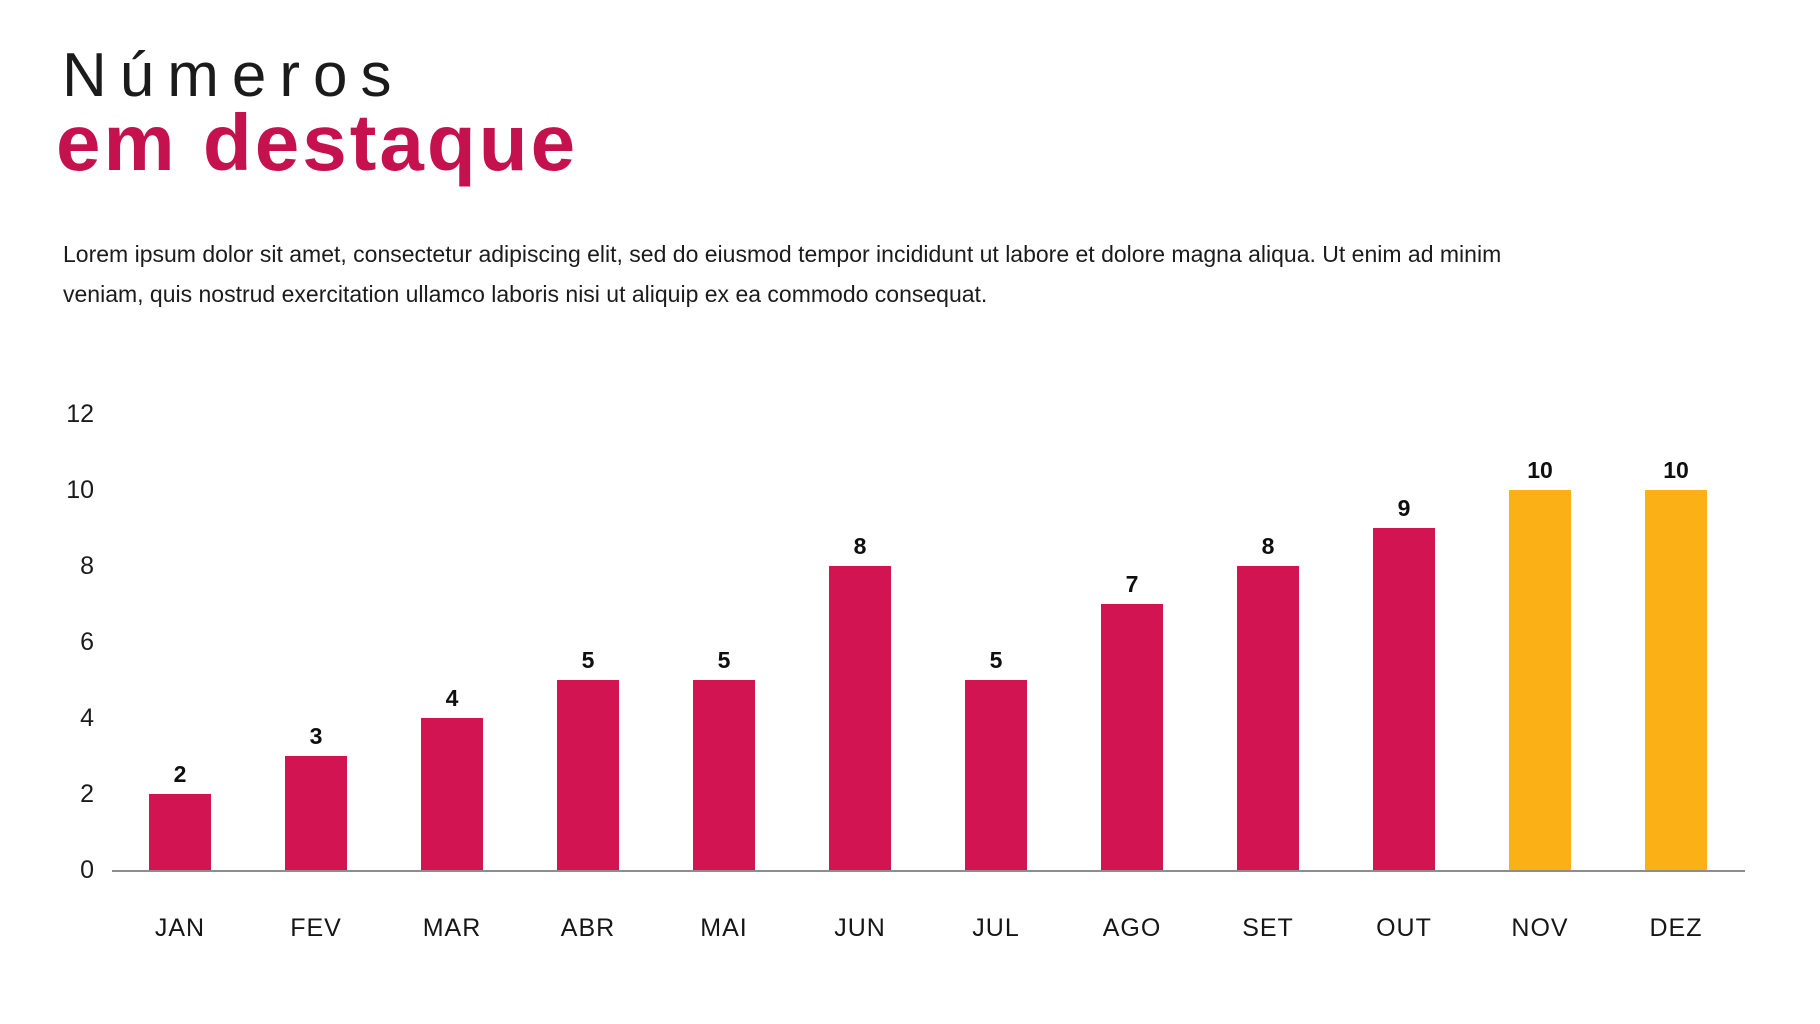 The width and height of the screenshot is (1820, 1024). I want to click on x-axis-label-mai: MAI, so click(724, 928).